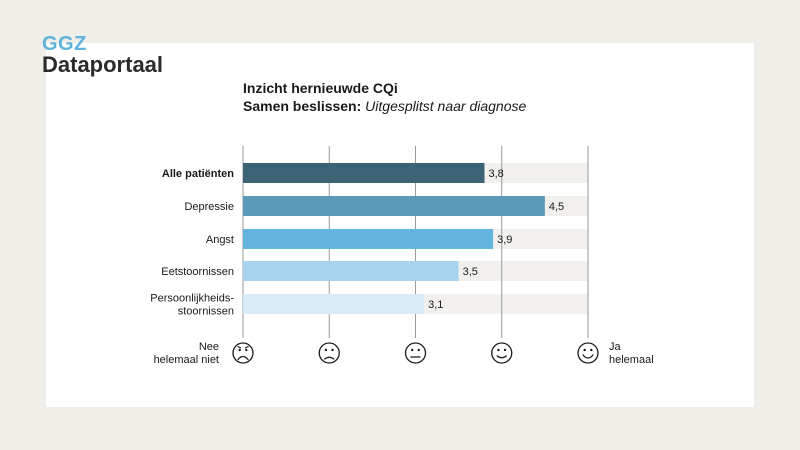 Image resolution: width=800 pixels, height=450 pixels. What do you see at coordinates (631, 353) in the screenshot?
I see `scale-right-label: Ja helemaal` at bounding box center [631, 353].